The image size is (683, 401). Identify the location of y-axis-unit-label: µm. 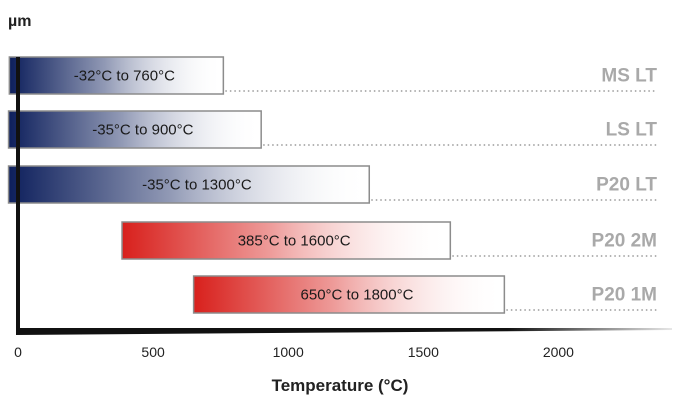
(19, 21).